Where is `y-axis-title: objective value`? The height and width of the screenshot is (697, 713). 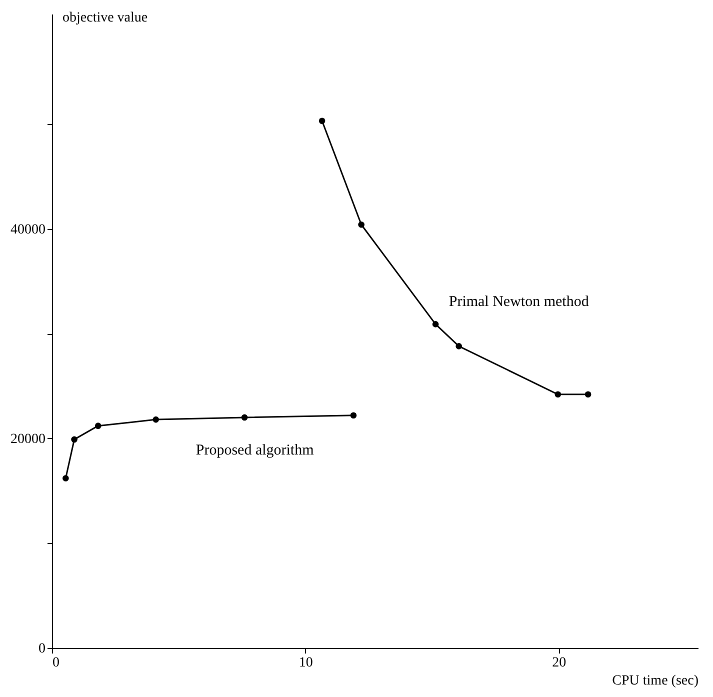 y-axis-title: objective value is located at coordinates (105, 18).